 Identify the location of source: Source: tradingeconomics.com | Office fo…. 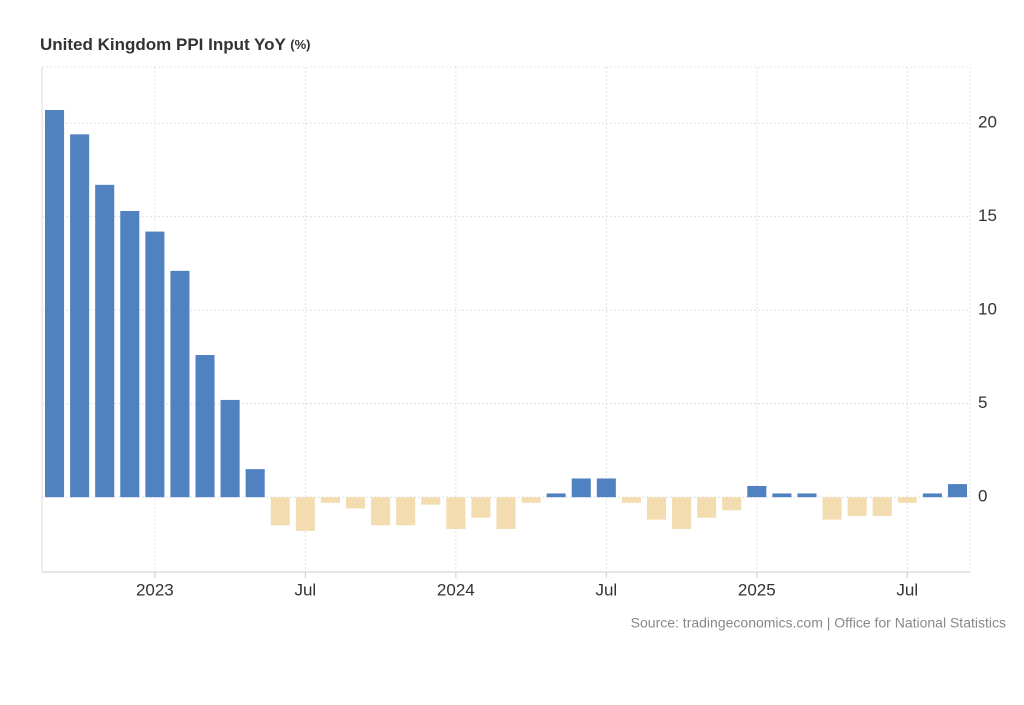
(818, 623).